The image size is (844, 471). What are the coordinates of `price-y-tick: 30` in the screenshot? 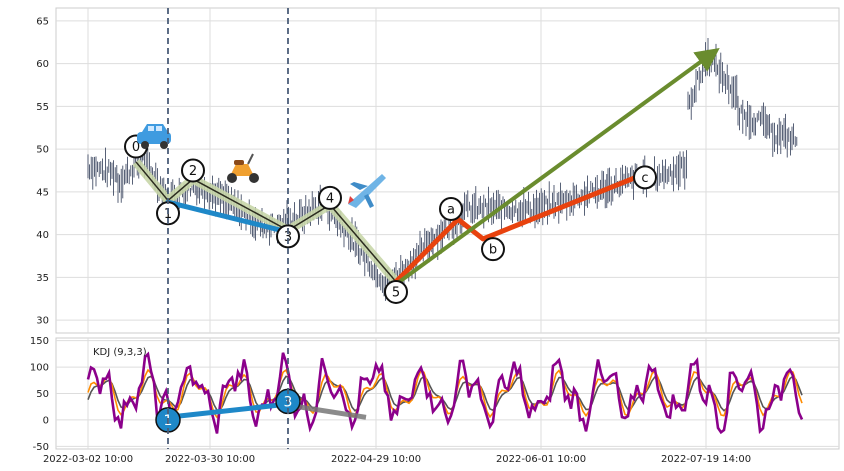 It's located at (42, 321).